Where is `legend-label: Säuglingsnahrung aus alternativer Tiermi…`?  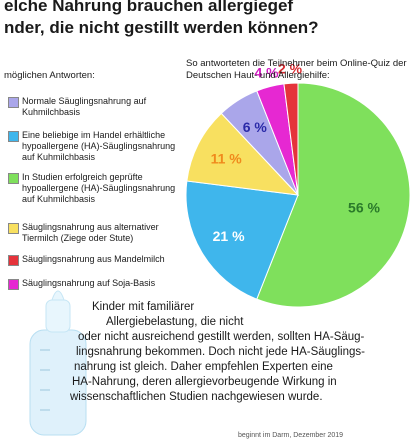 legend-label: Säuglingsnahrung aus alternativer Tiermi… is located at coordinates (90, 232).